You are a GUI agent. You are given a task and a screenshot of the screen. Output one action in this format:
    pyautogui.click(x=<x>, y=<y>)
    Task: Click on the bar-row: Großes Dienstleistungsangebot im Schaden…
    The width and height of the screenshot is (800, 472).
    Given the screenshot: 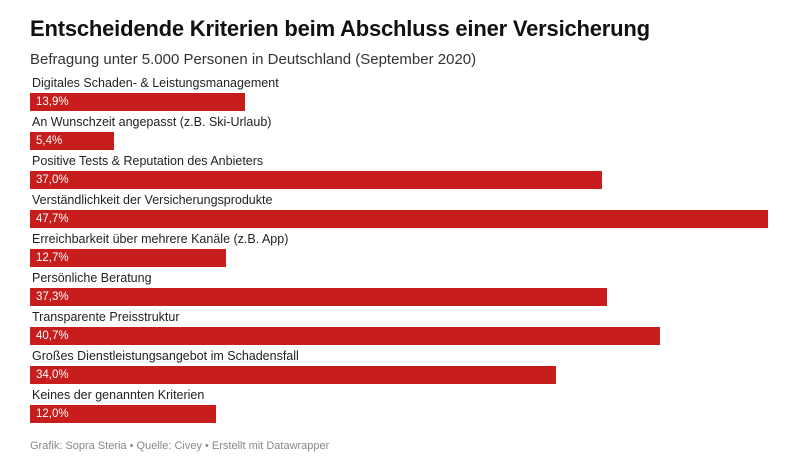 What is the action you would take?
    pyautogui.click(x=400, y=368)
    